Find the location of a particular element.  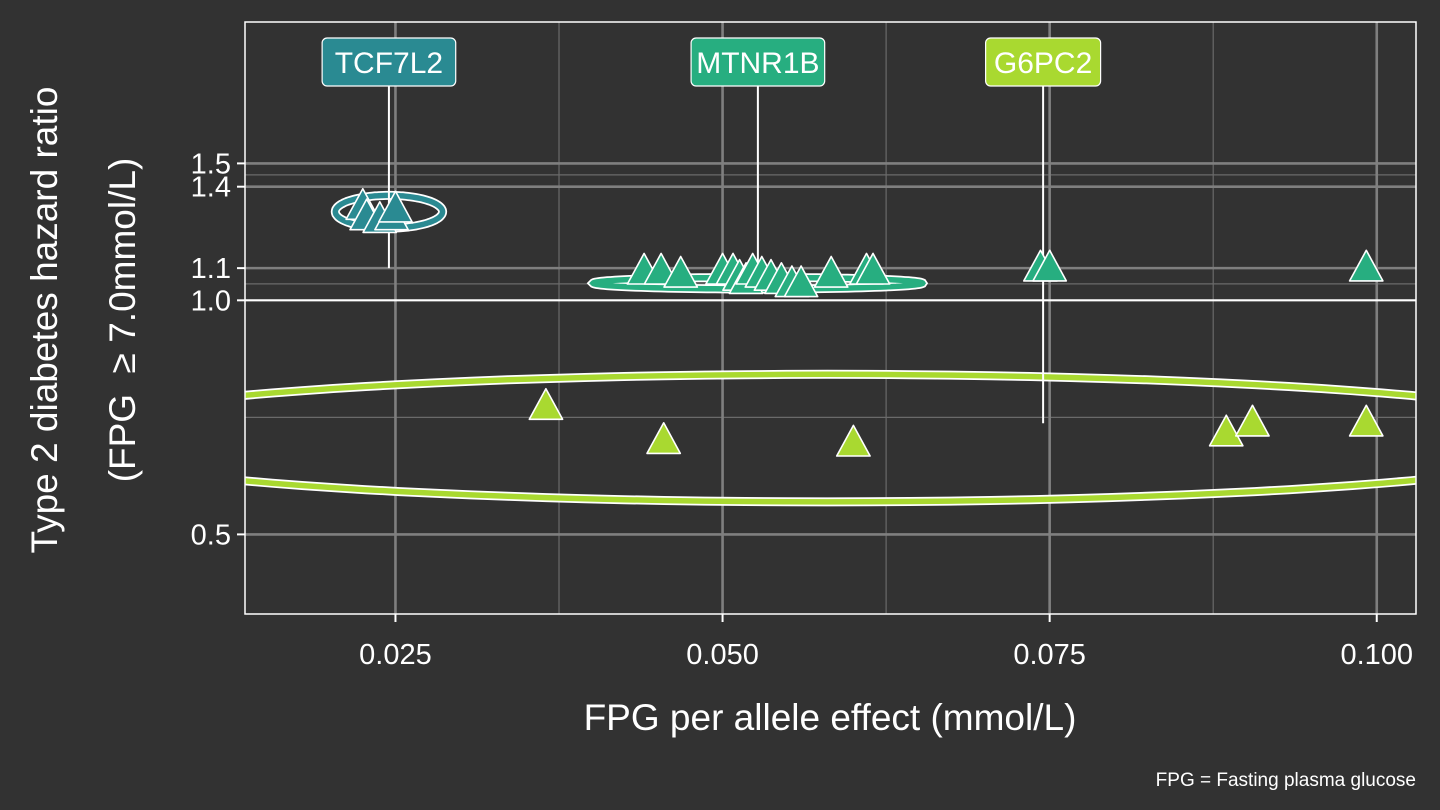

label-tcf7l2: TCF7L2 is located at coordinates (389, 63).